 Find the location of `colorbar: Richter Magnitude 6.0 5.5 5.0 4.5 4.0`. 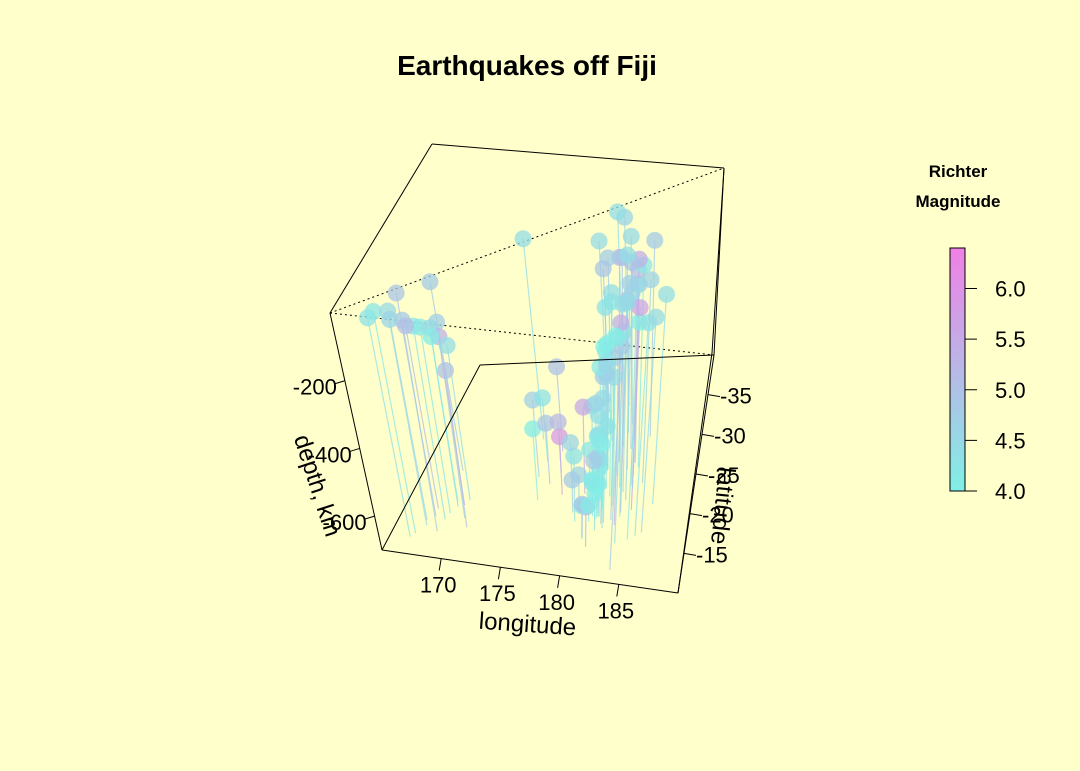

colorbar: Richter Magnitude 6.0 5.5 5.0 4.5 4.0 is located at coordinates (971, 333).